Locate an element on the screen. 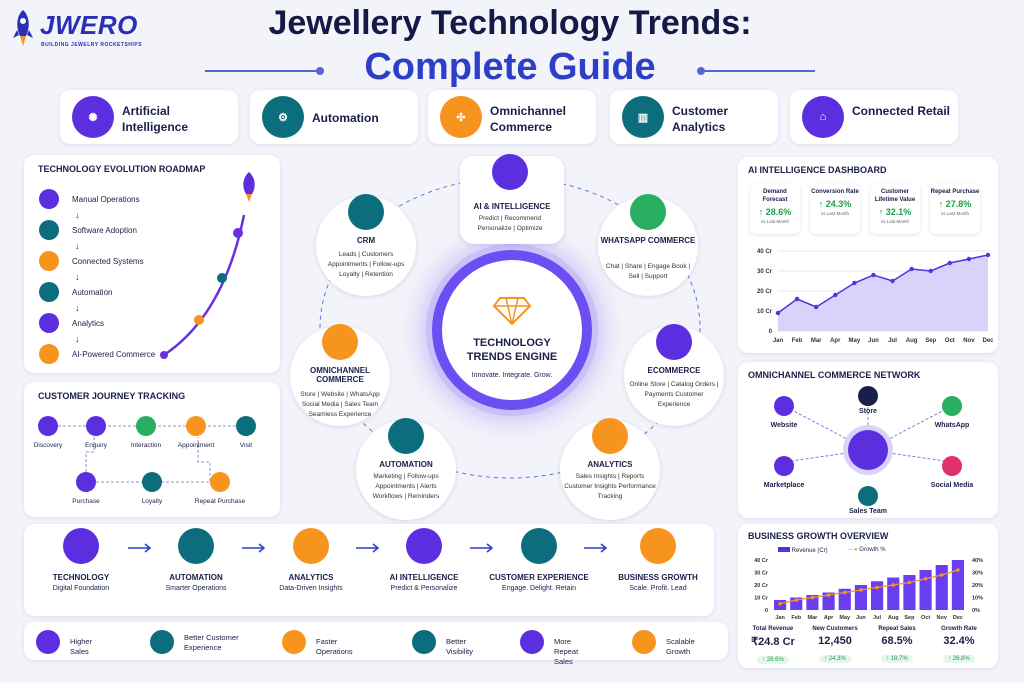 The image size is (1024, 683). manual-icon is located at coordinates (49, 199).